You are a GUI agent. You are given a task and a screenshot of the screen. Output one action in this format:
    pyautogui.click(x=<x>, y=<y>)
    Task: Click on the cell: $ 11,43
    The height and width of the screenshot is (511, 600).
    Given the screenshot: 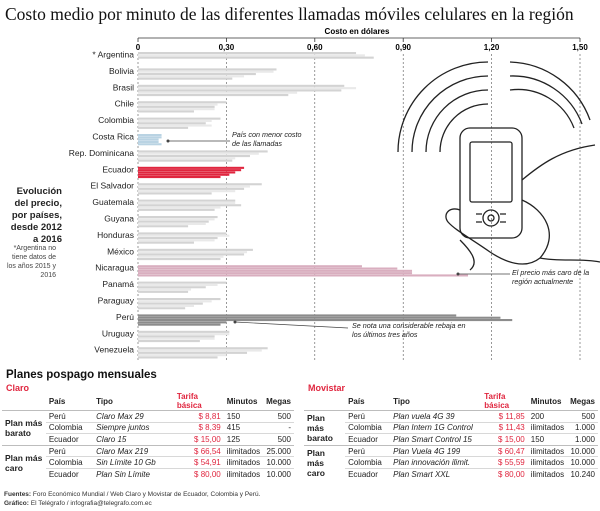 What is the action you would take?
    pyautogui.click(x=504, y=427)
    